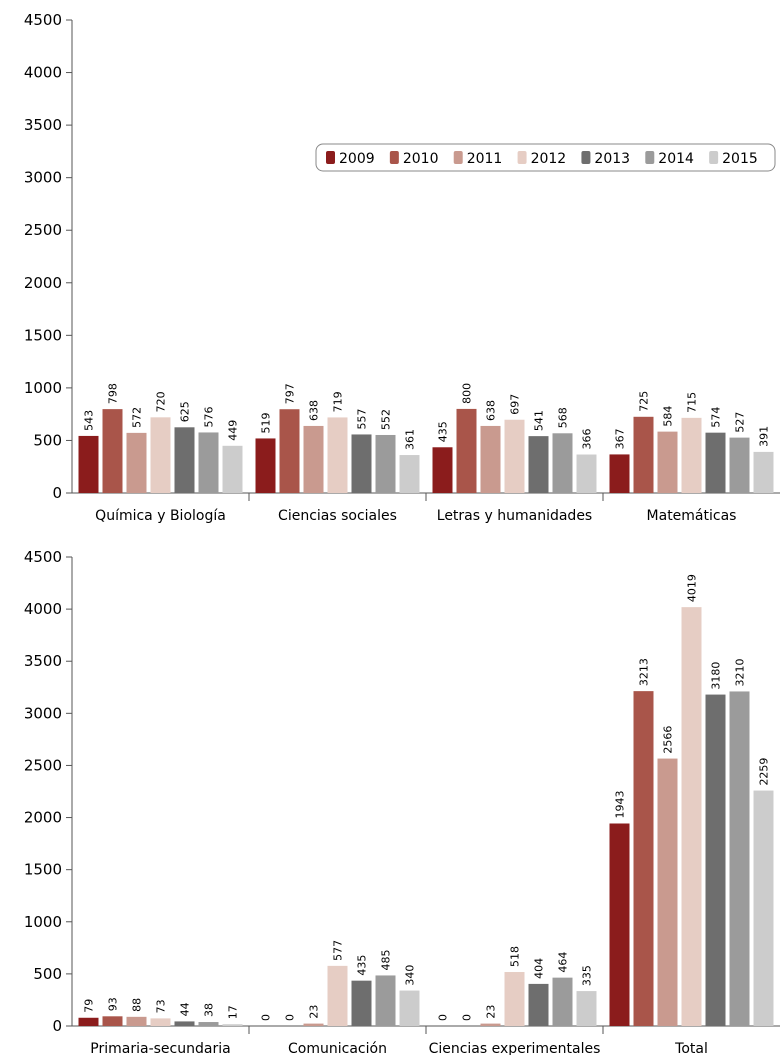  Describe the element at coordinates (691, 1048) in the screenshot. I see `x-category-label: Total` at that location.